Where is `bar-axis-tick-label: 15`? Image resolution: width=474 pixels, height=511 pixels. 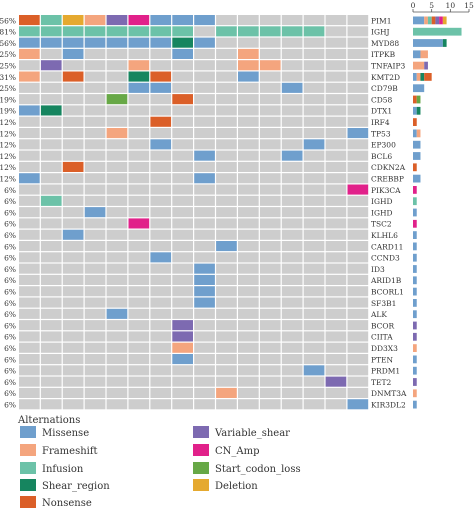 bar-axis-tick-label: 15 is located at coordinates (469, 5).